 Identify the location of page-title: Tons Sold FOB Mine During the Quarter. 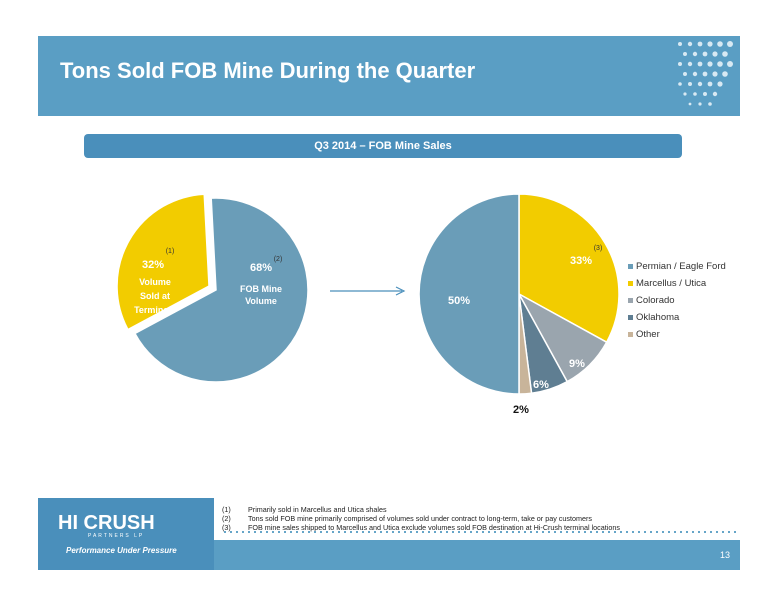
(268, 70).